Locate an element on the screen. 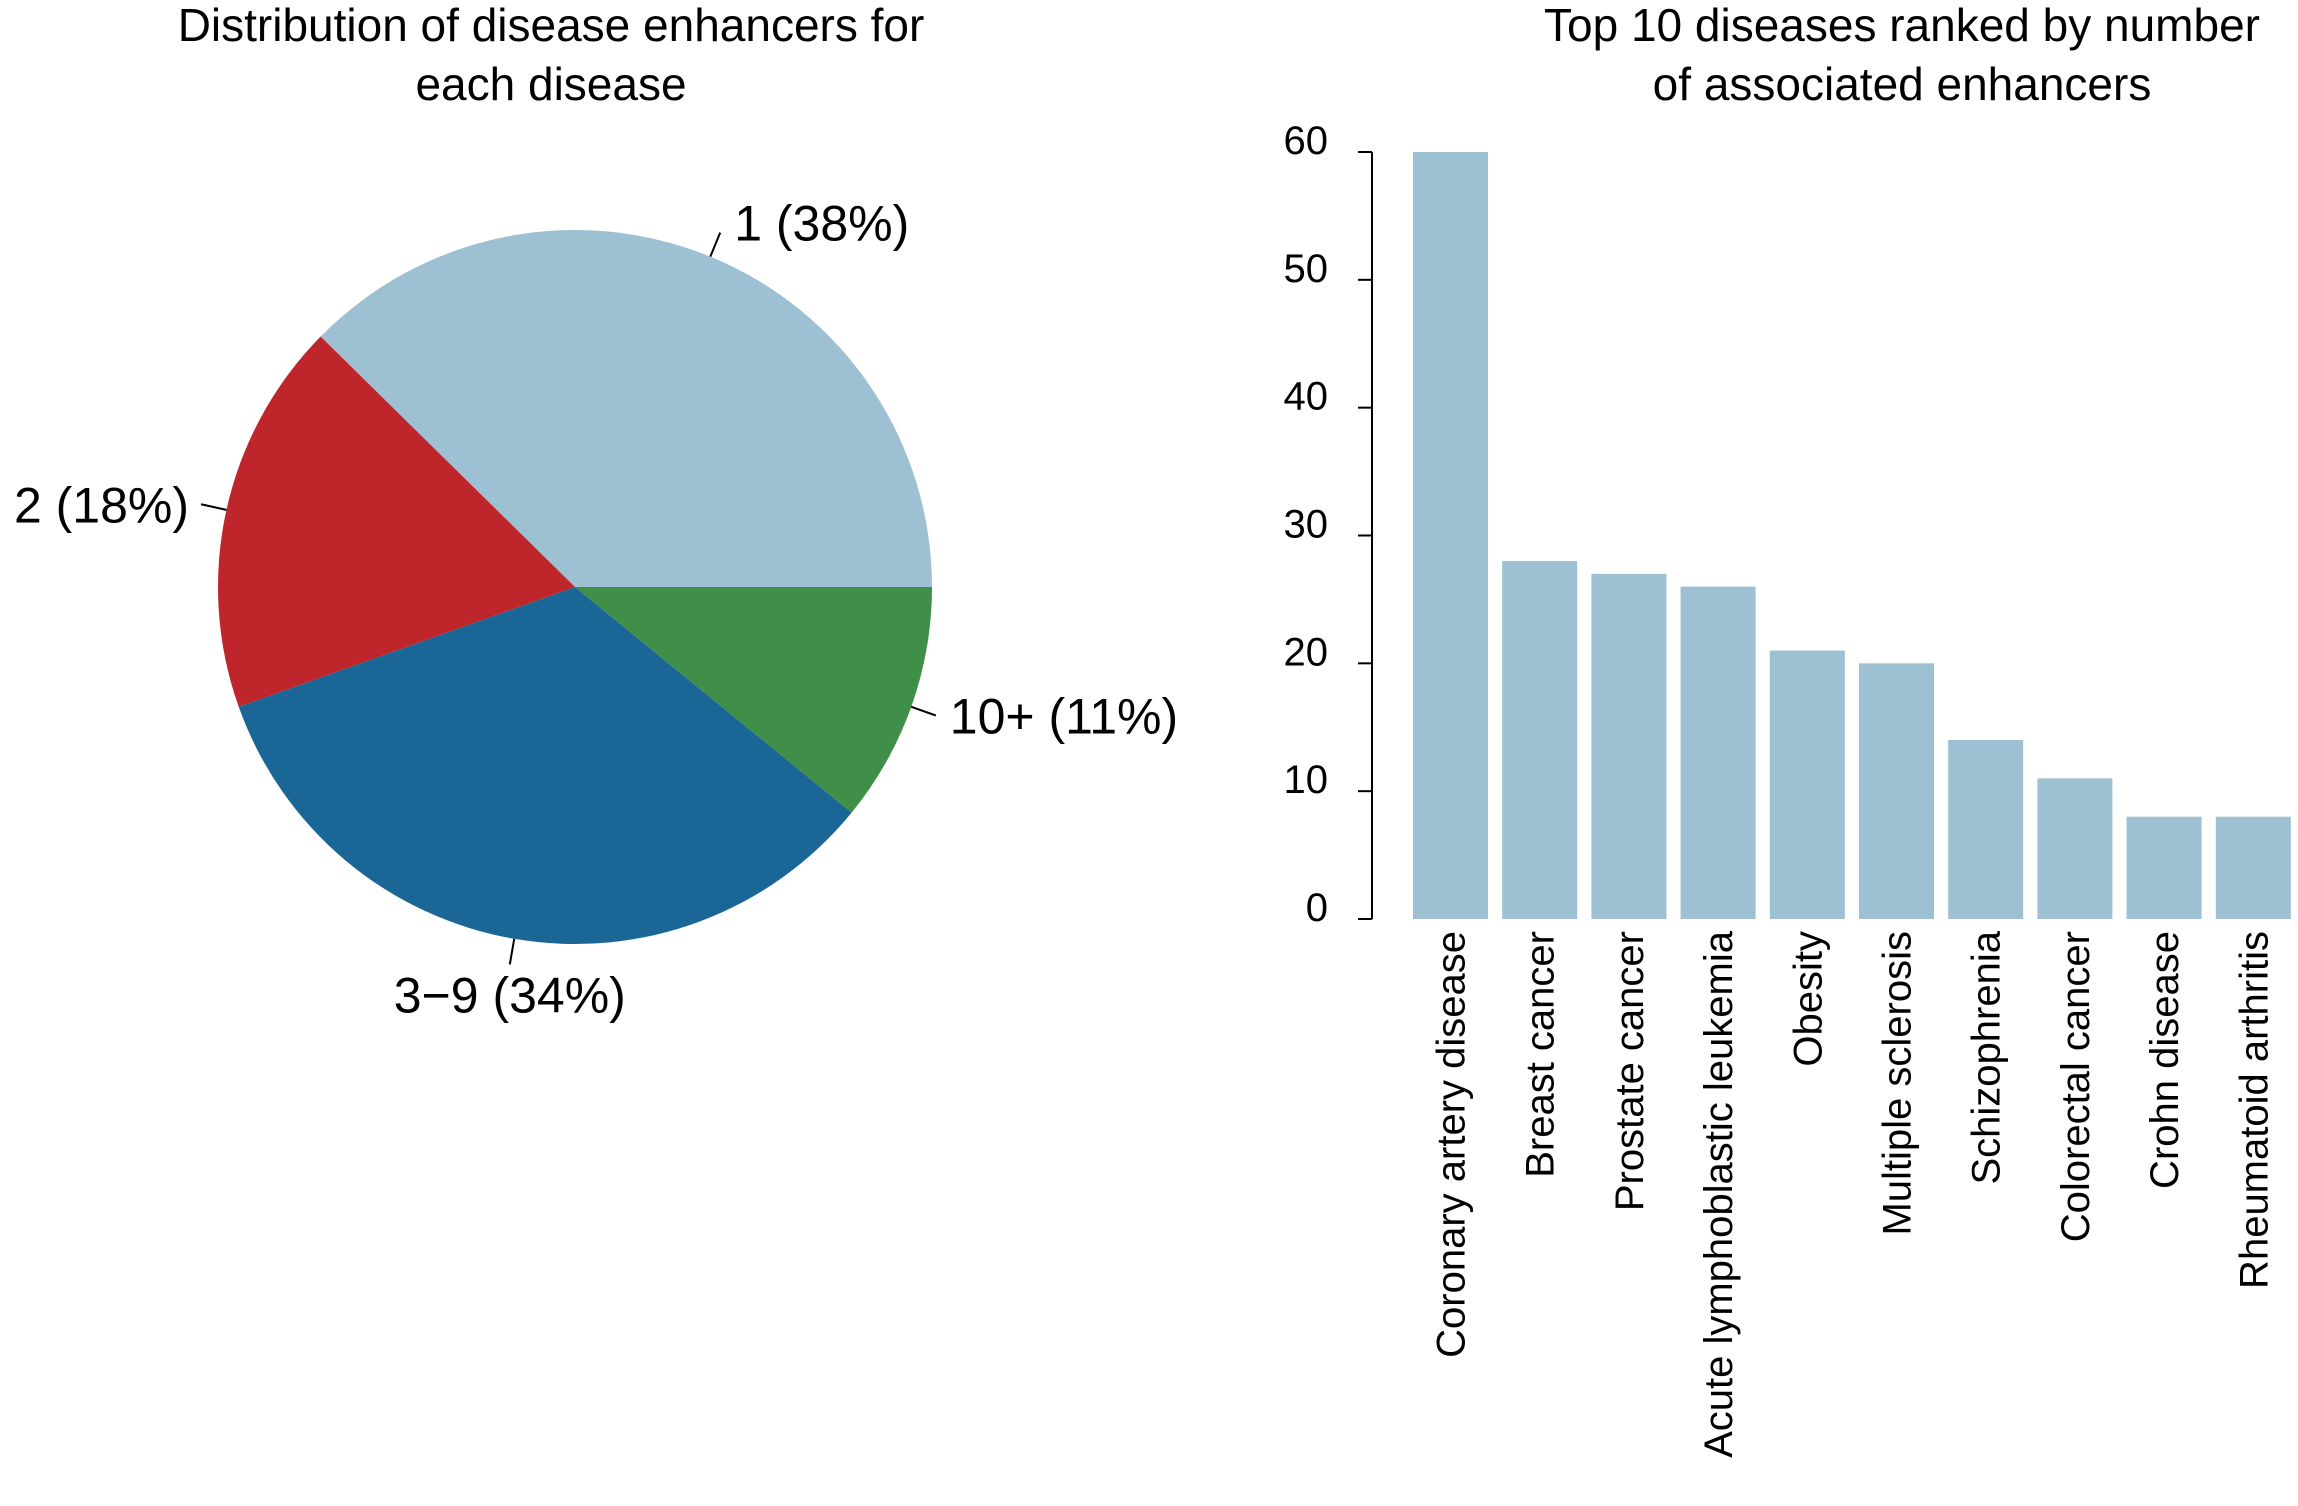 This screenshot has width=2298, height=1506. pie-label-1: 1 (38%) is located at coordinates (821, 224).